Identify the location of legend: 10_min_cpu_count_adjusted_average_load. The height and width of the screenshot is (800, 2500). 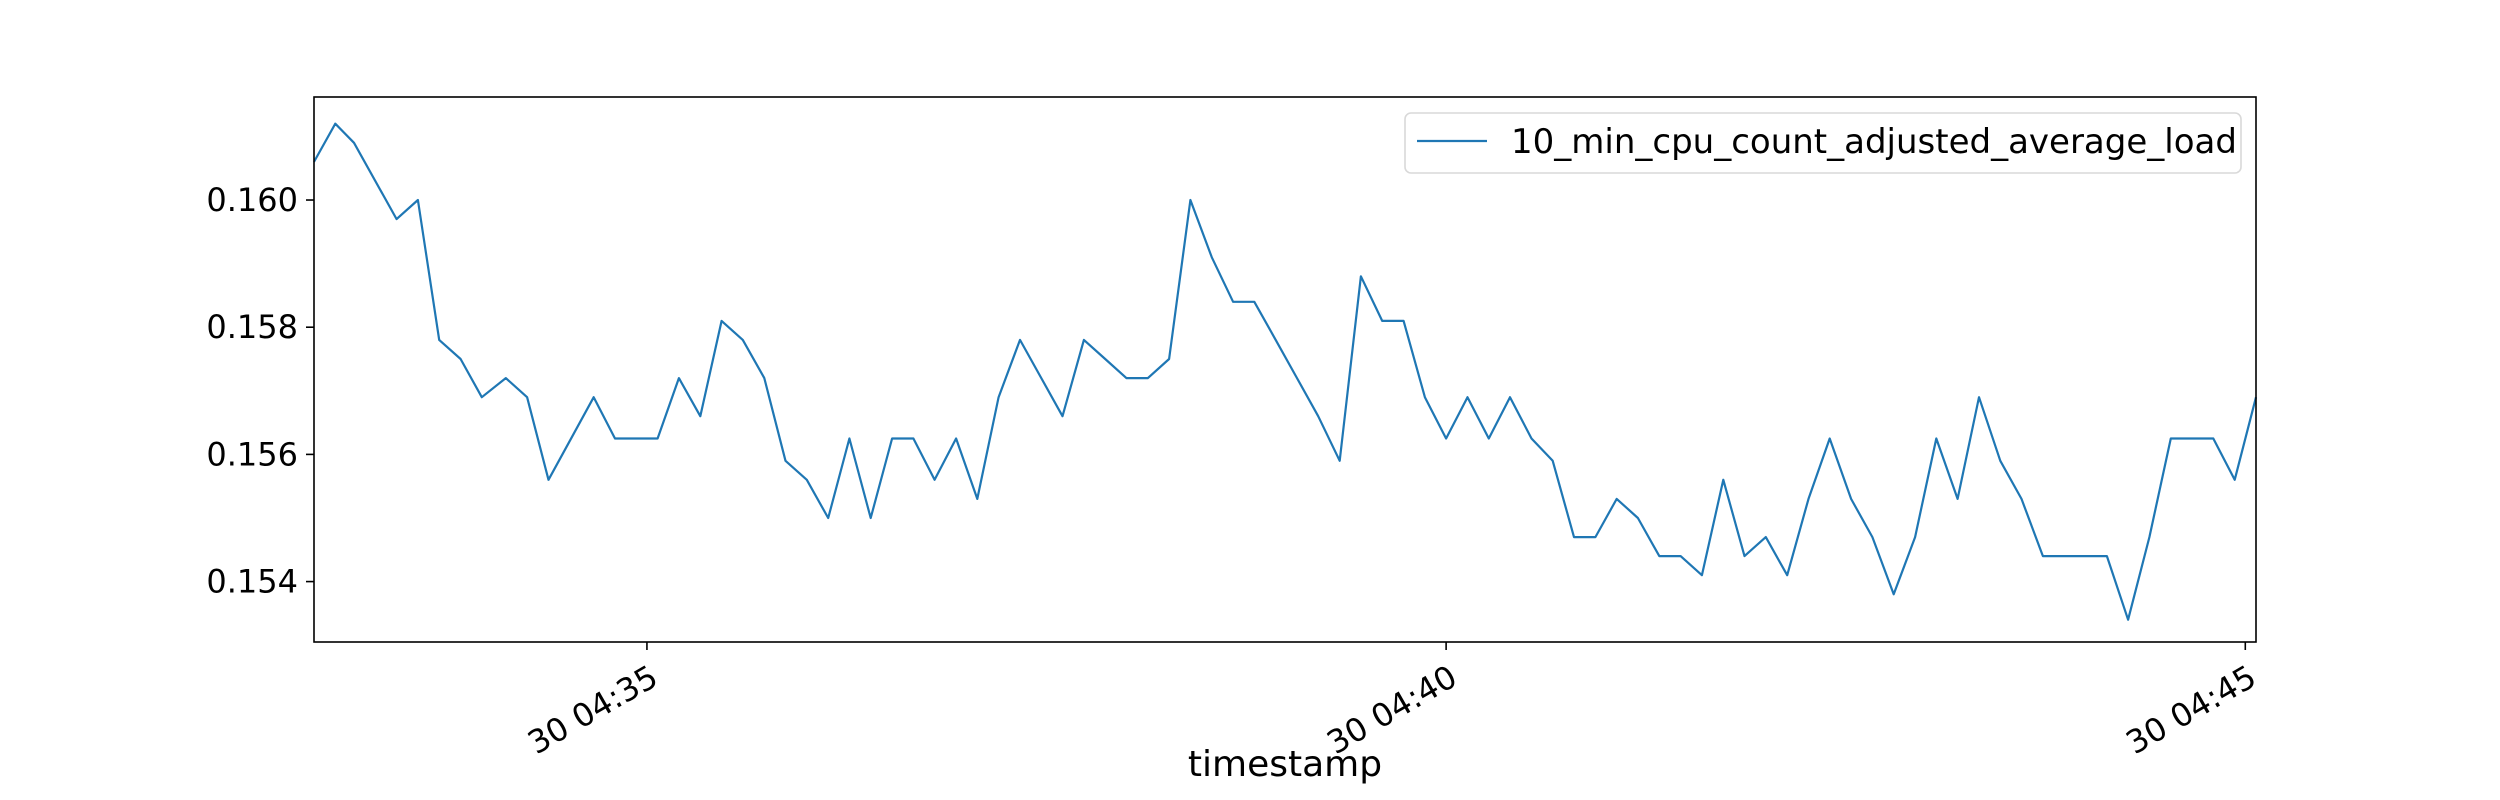
(1823, 143).